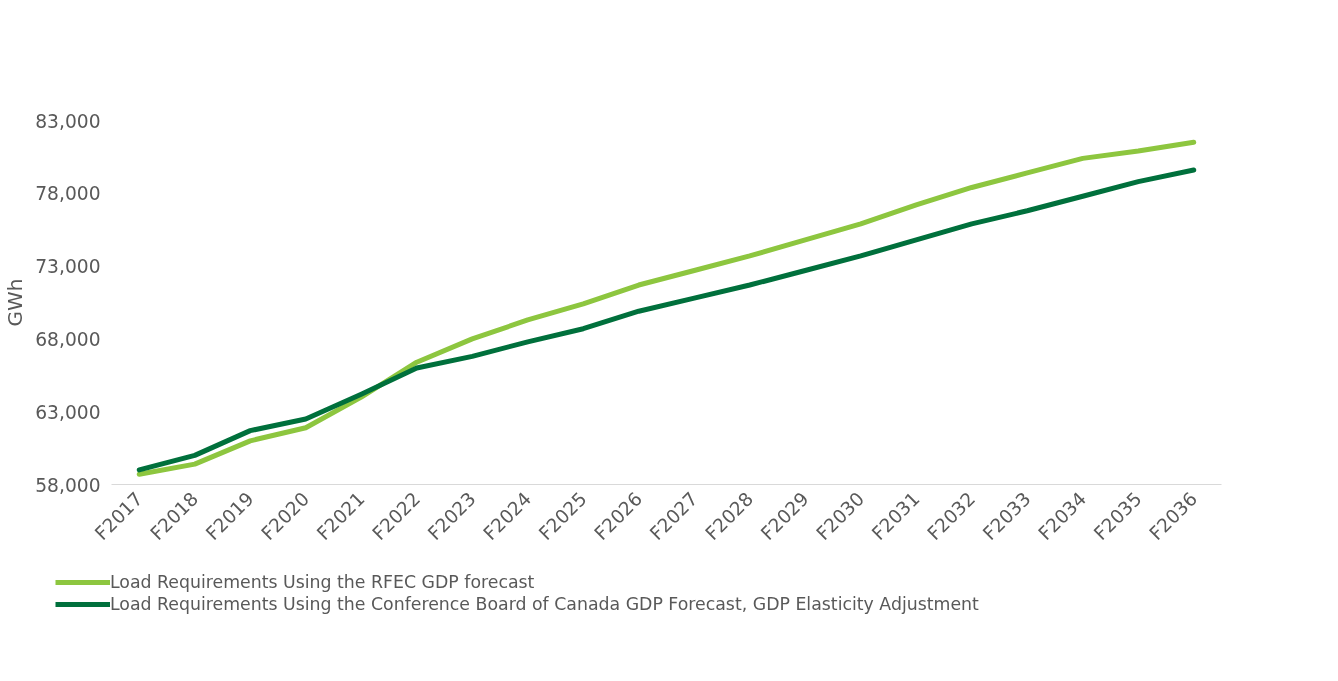  What do you see at coordinates (68, 412) in the screenshot?
I see `y-tick-label: 63,000` at bounding box center [68, 412].